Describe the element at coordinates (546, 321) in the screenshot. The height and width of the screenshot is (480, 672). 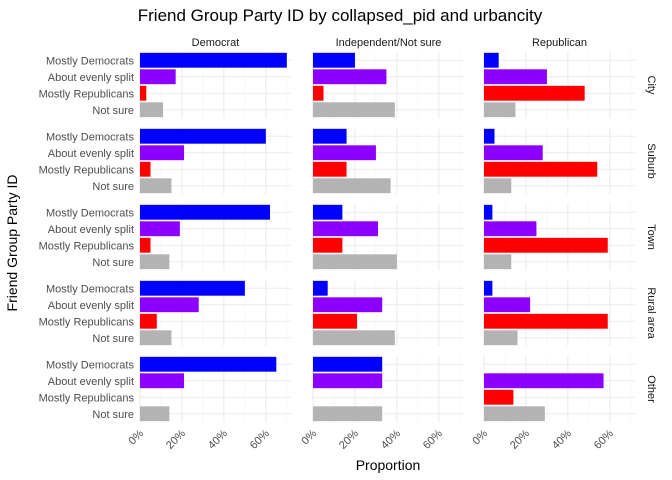
I see `bar-rural-area-republican-mostly-republicans` at that location.